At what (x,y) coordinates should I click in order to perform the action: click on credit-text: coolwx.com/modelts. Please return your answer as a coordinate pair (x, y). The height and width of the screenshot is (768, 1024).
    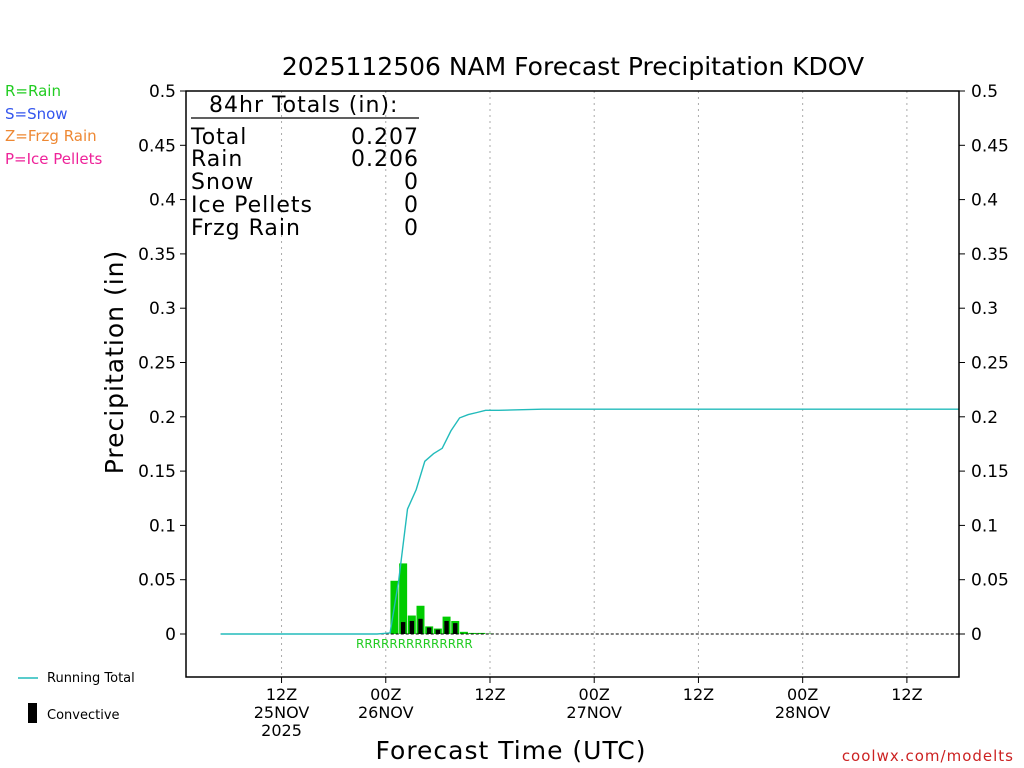
    Looking at the image, I should click on (928, 756).